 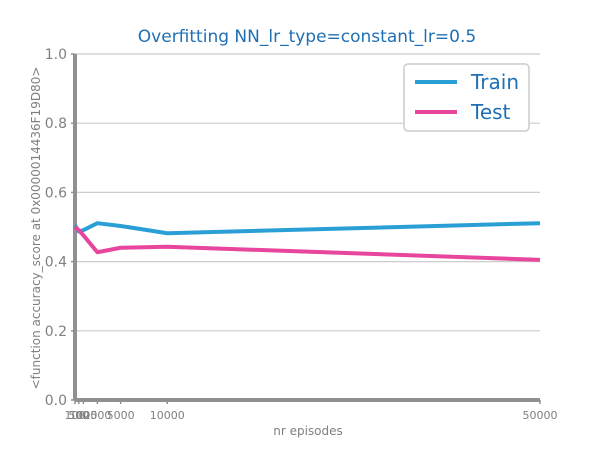 What do you see at coordinates (56, 193) in the screenshot?
I see `y-tick-label: 0.6` at bounding box center [56, 193].